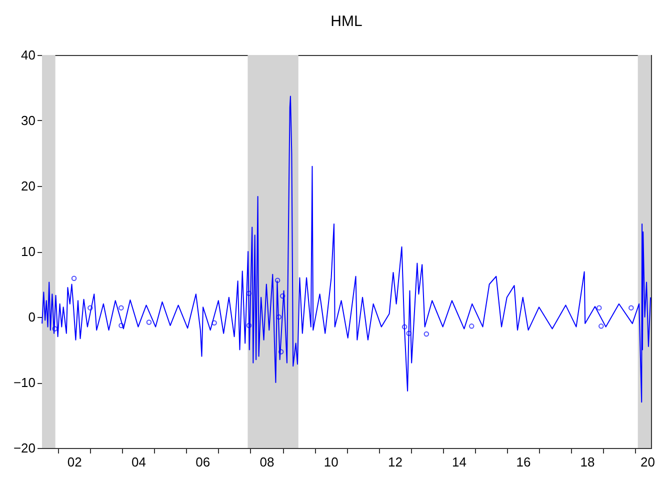 This screenshot has height=479, width=662. Describe the element at coordinates (346, 21) in the screenshot. I see `chart-title: HML` at that location.